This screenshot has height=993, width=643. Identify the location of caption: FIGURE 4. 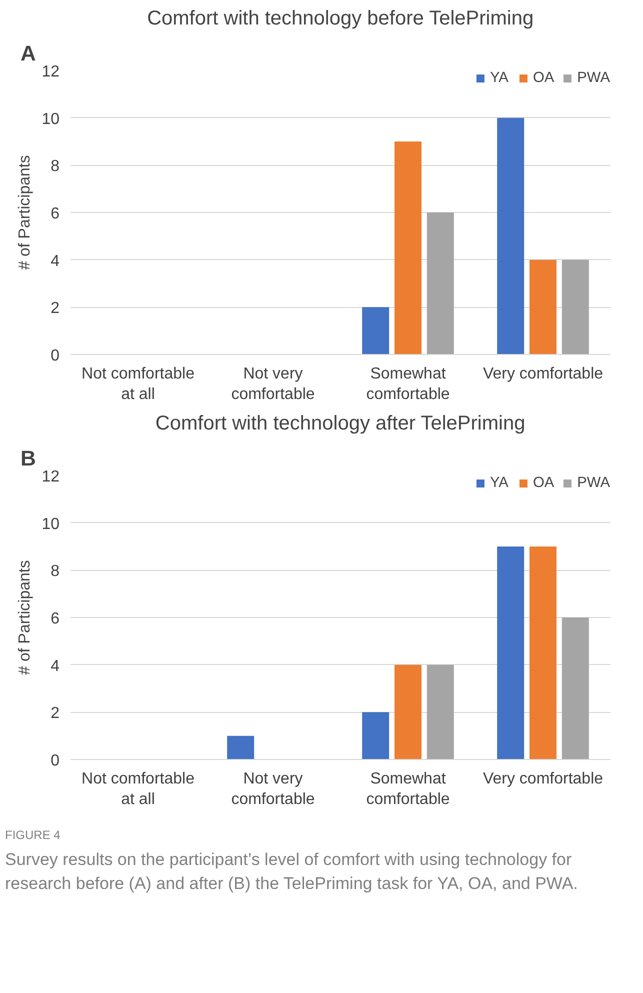
(33, 835).